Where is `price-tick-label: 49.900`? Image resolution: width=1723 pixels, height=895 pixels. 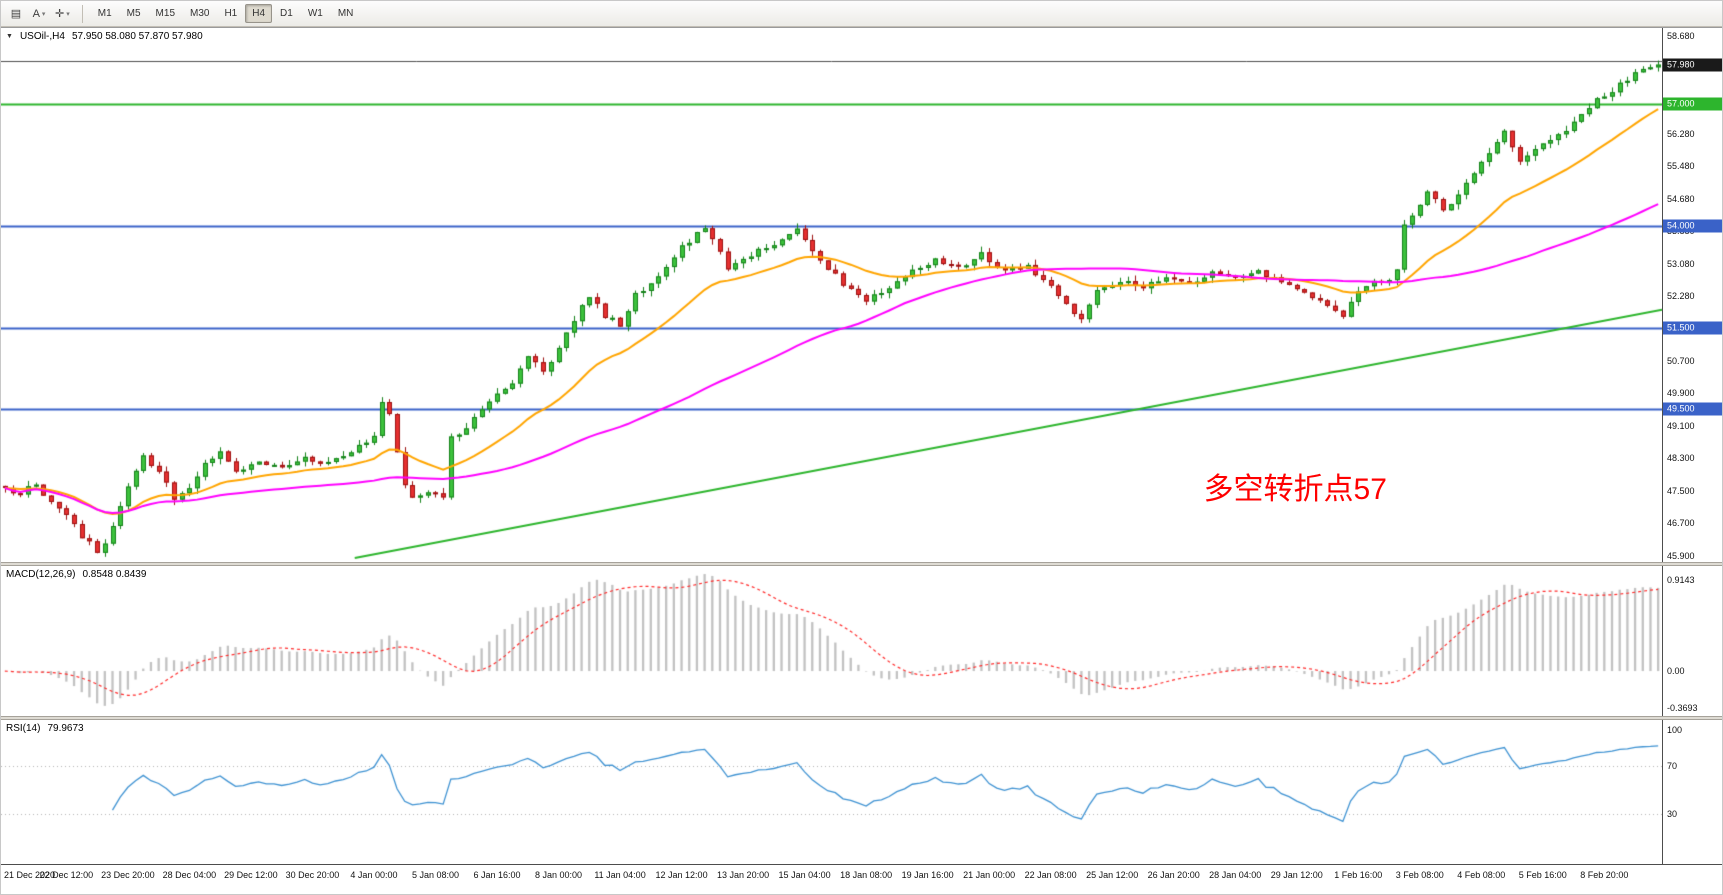 price-tick-label: 49.900 is located at coordinates (1681, 393).